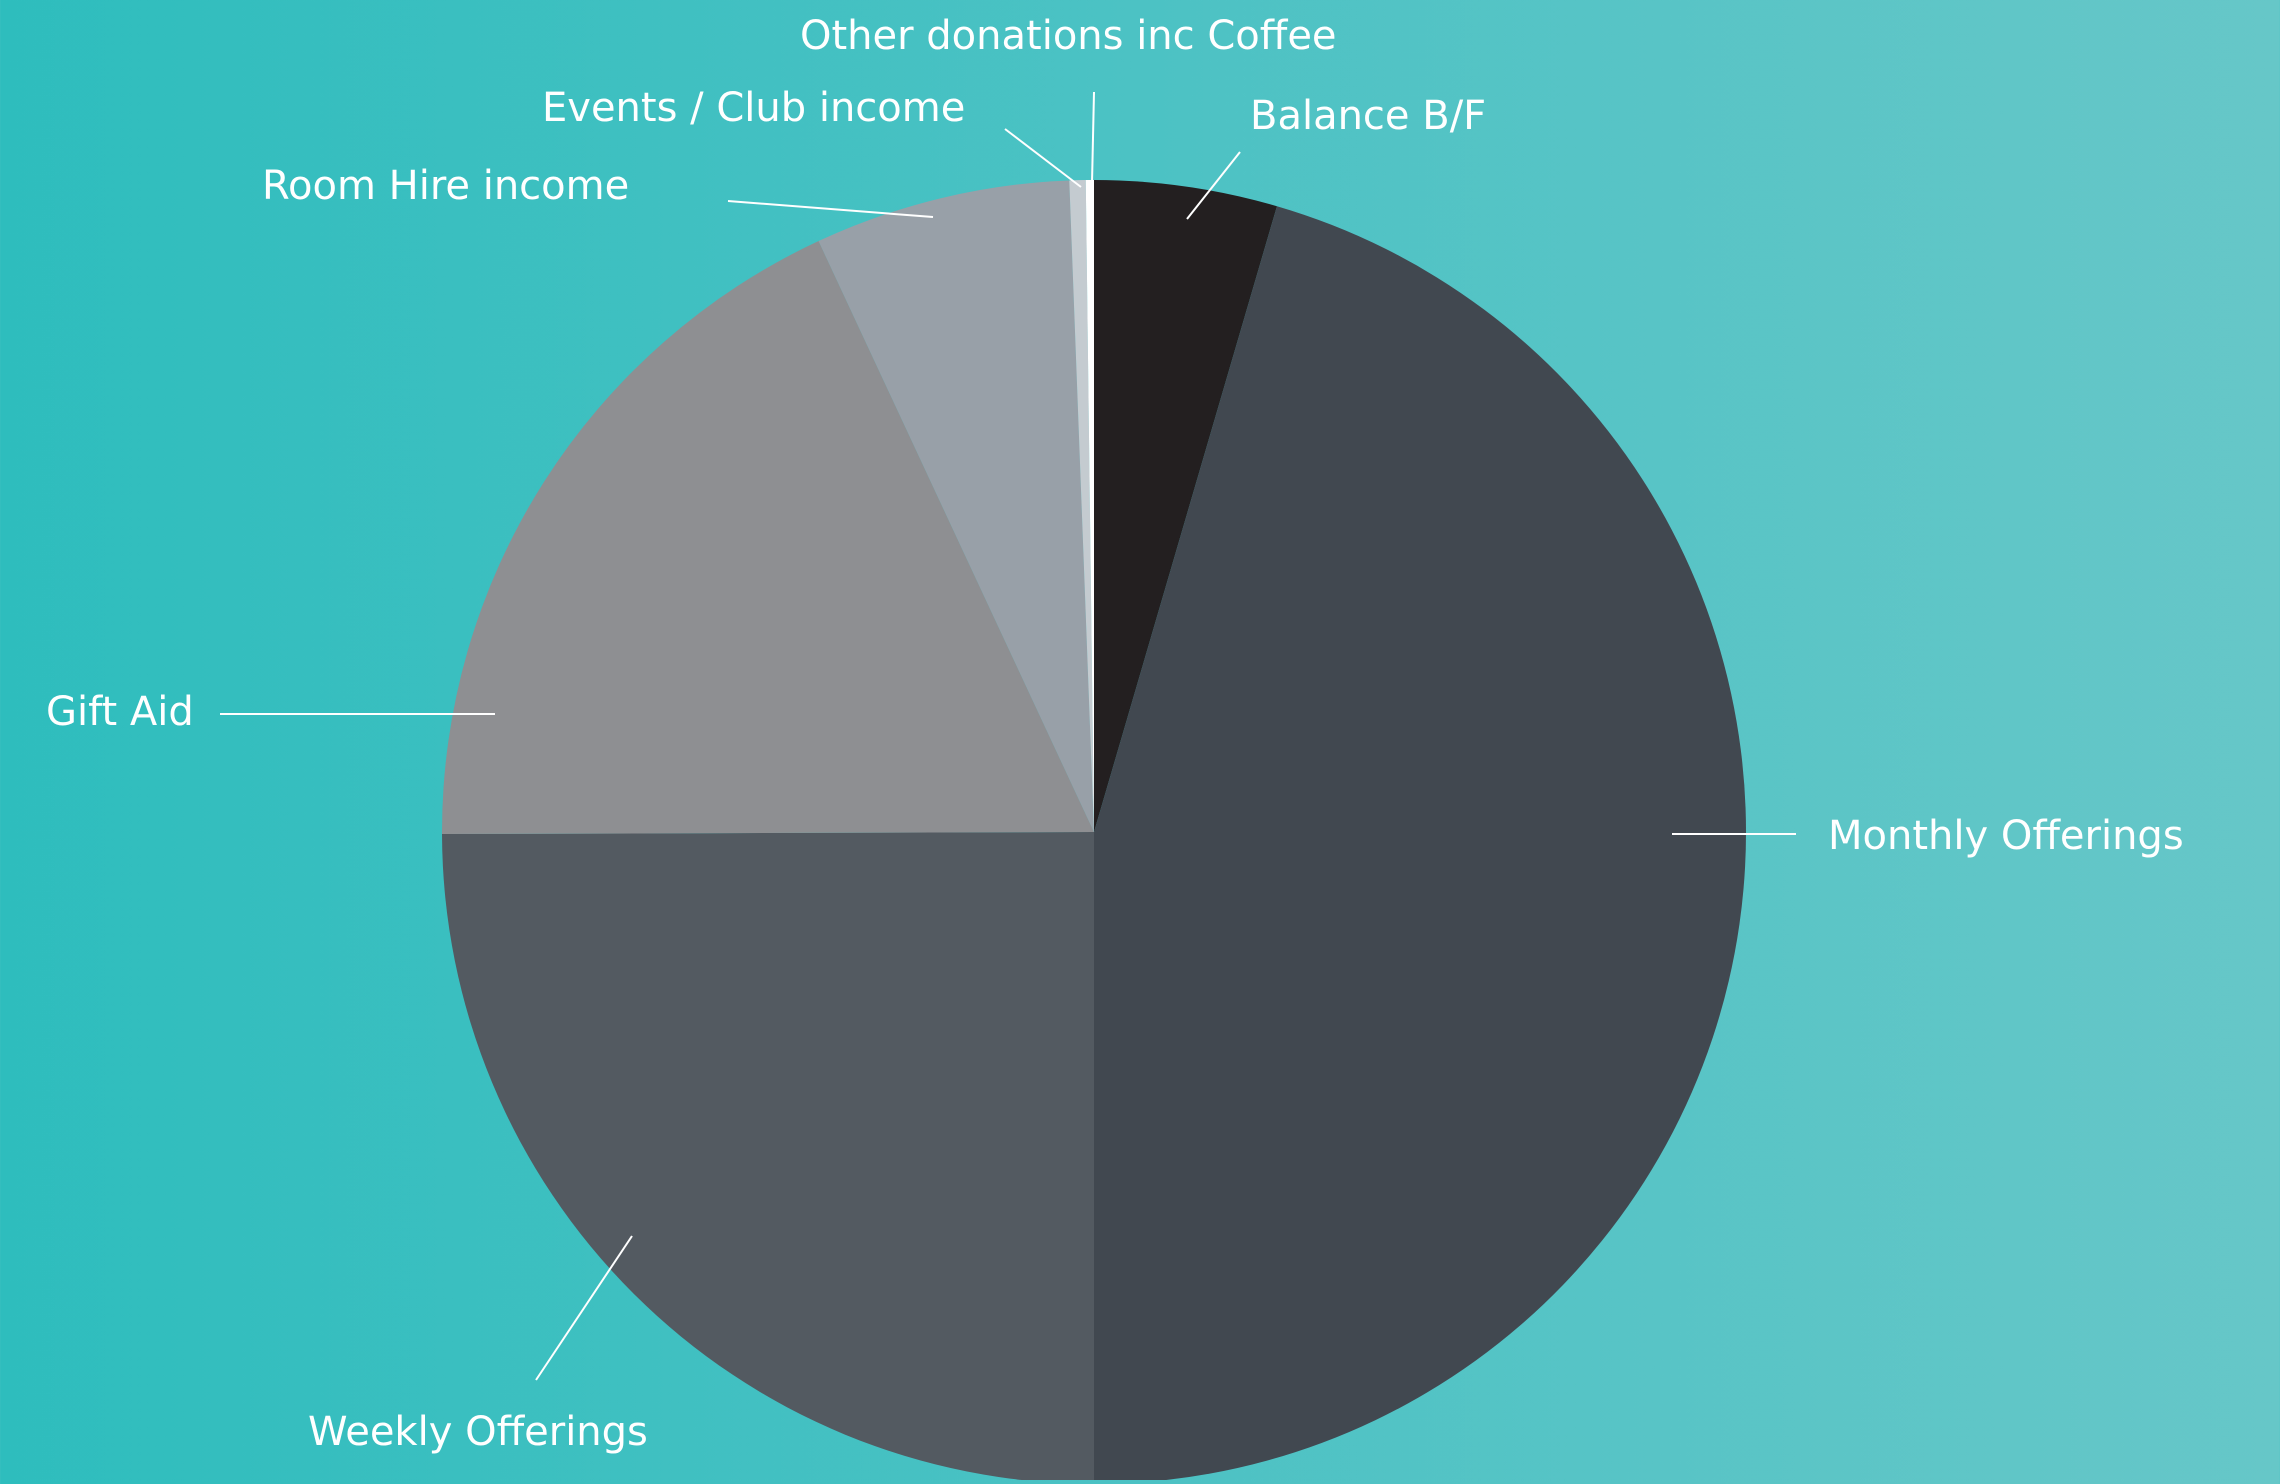  I want to click on pie-slice-weekly-offerings, so click(768, 1158).